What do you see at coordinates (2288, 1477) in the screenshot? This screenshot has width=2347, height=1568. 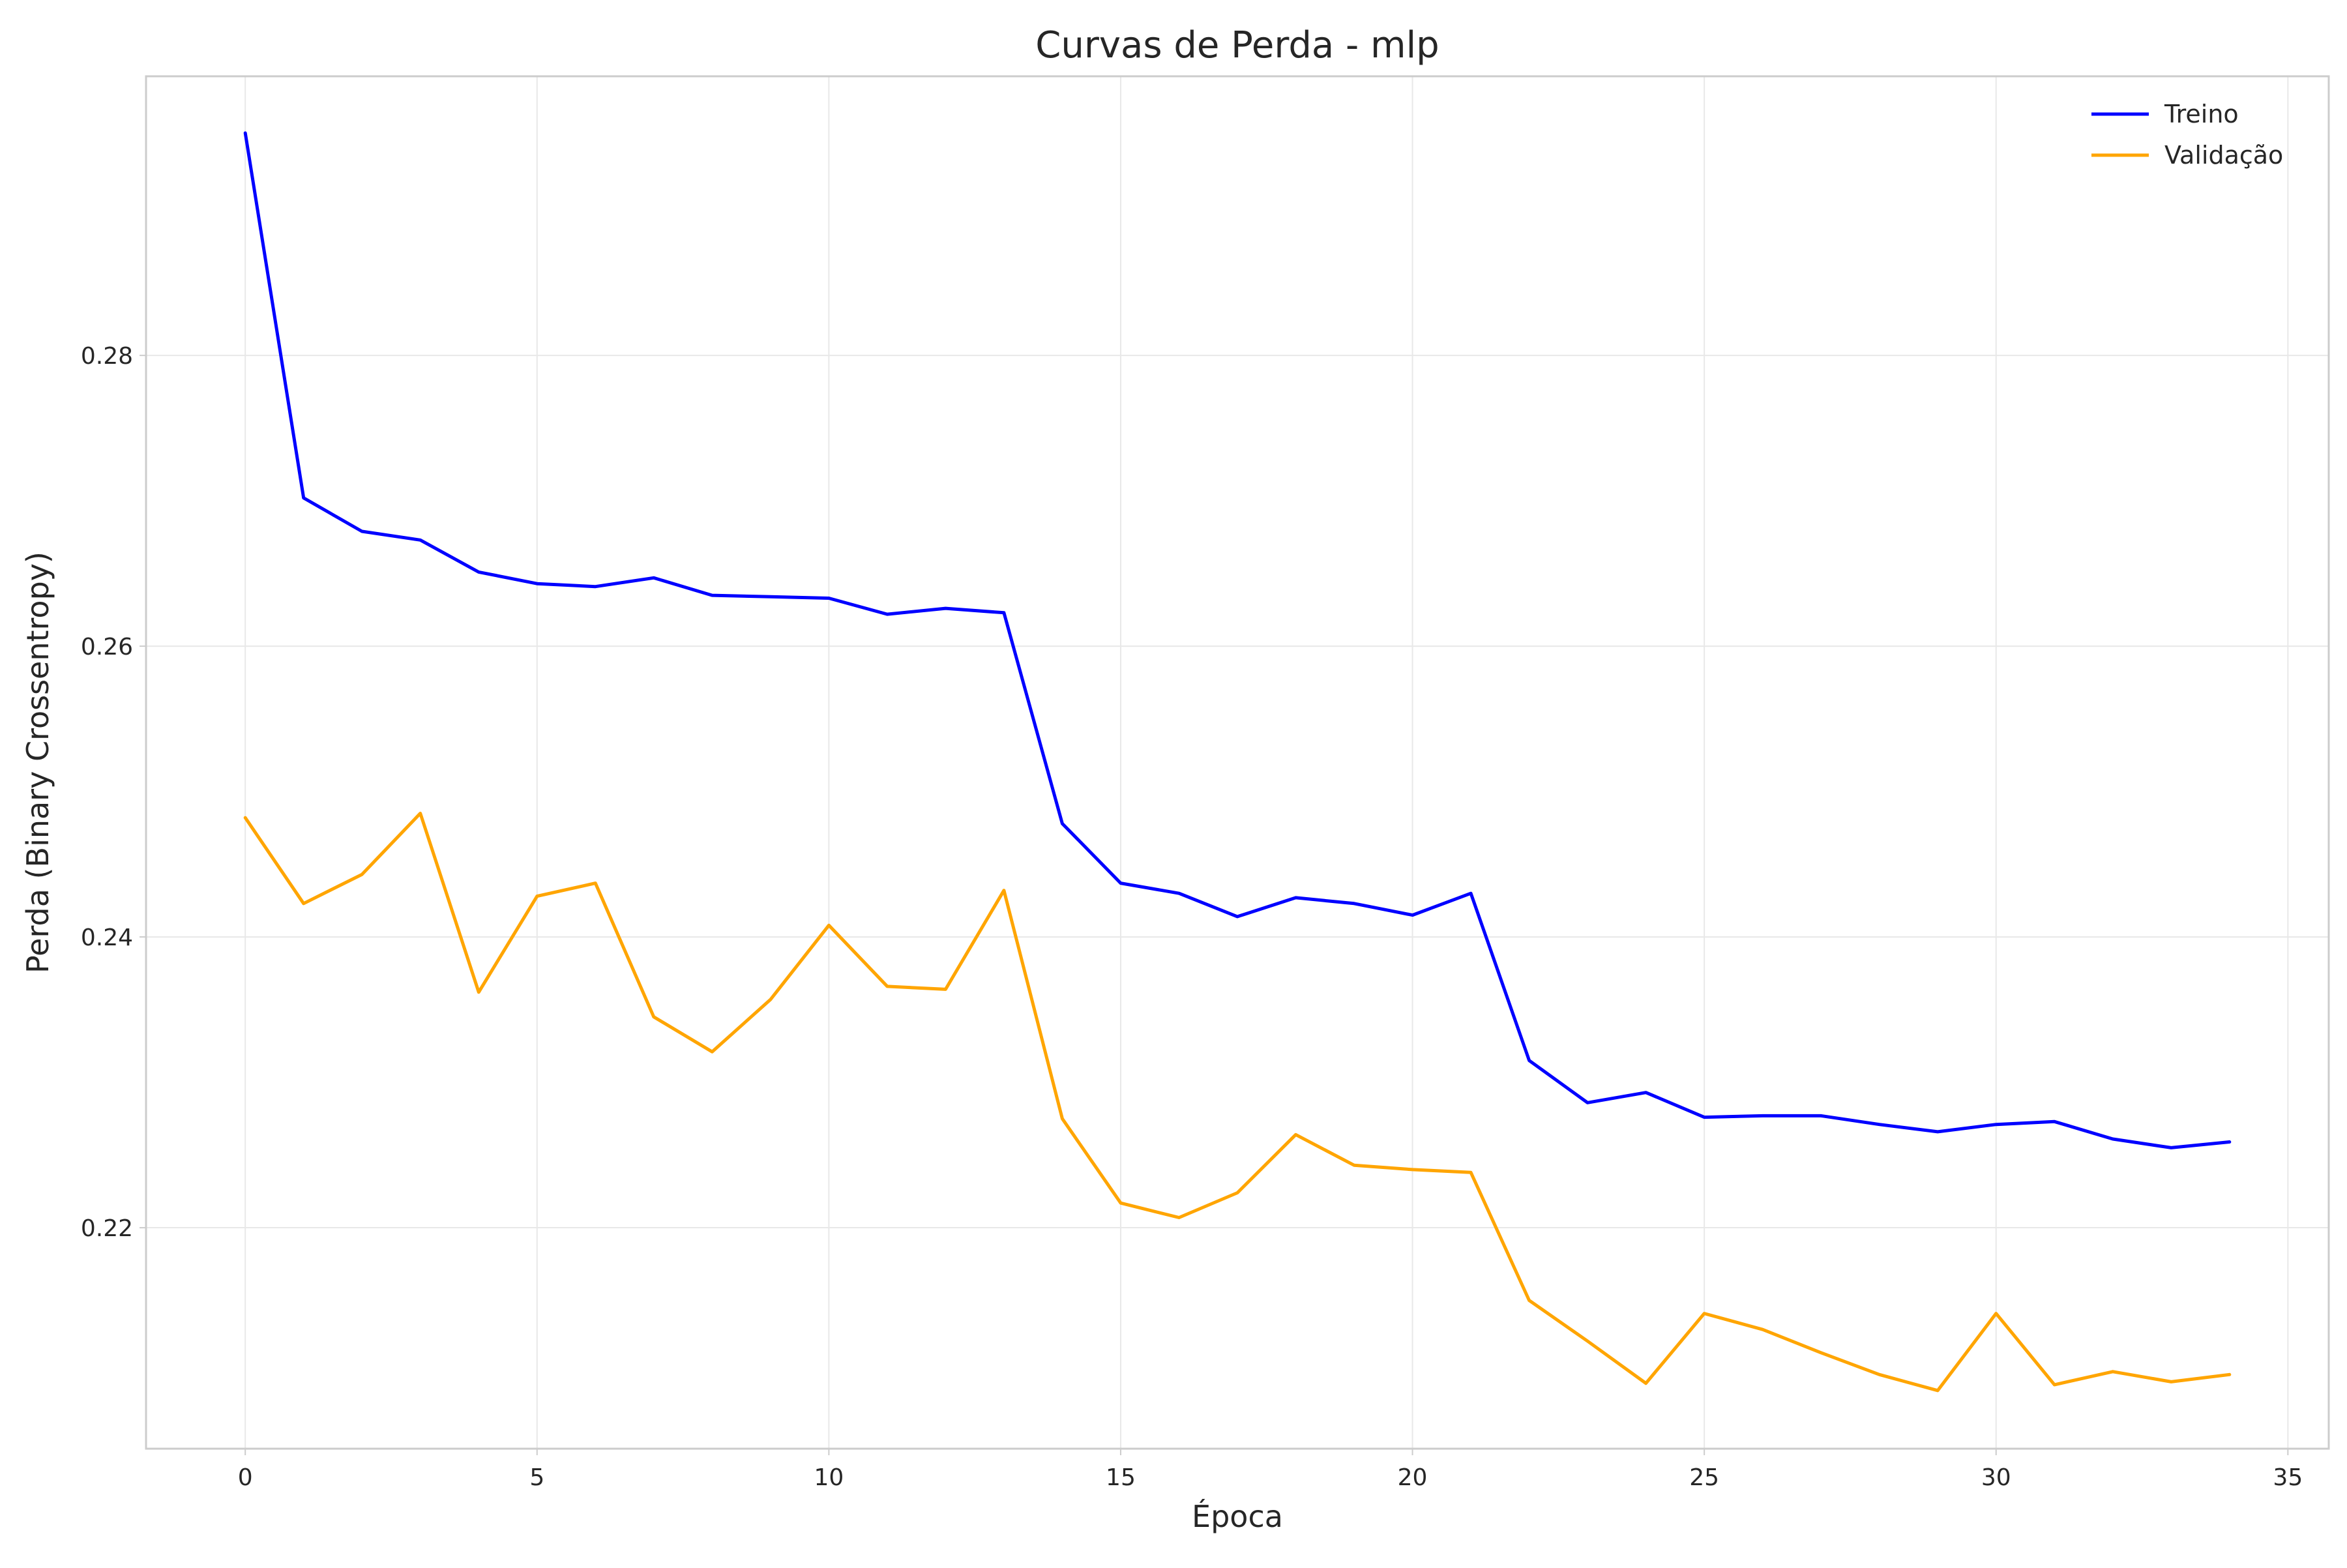 I see `x-tick-label: 35` at bounding box center [2288, 1477].